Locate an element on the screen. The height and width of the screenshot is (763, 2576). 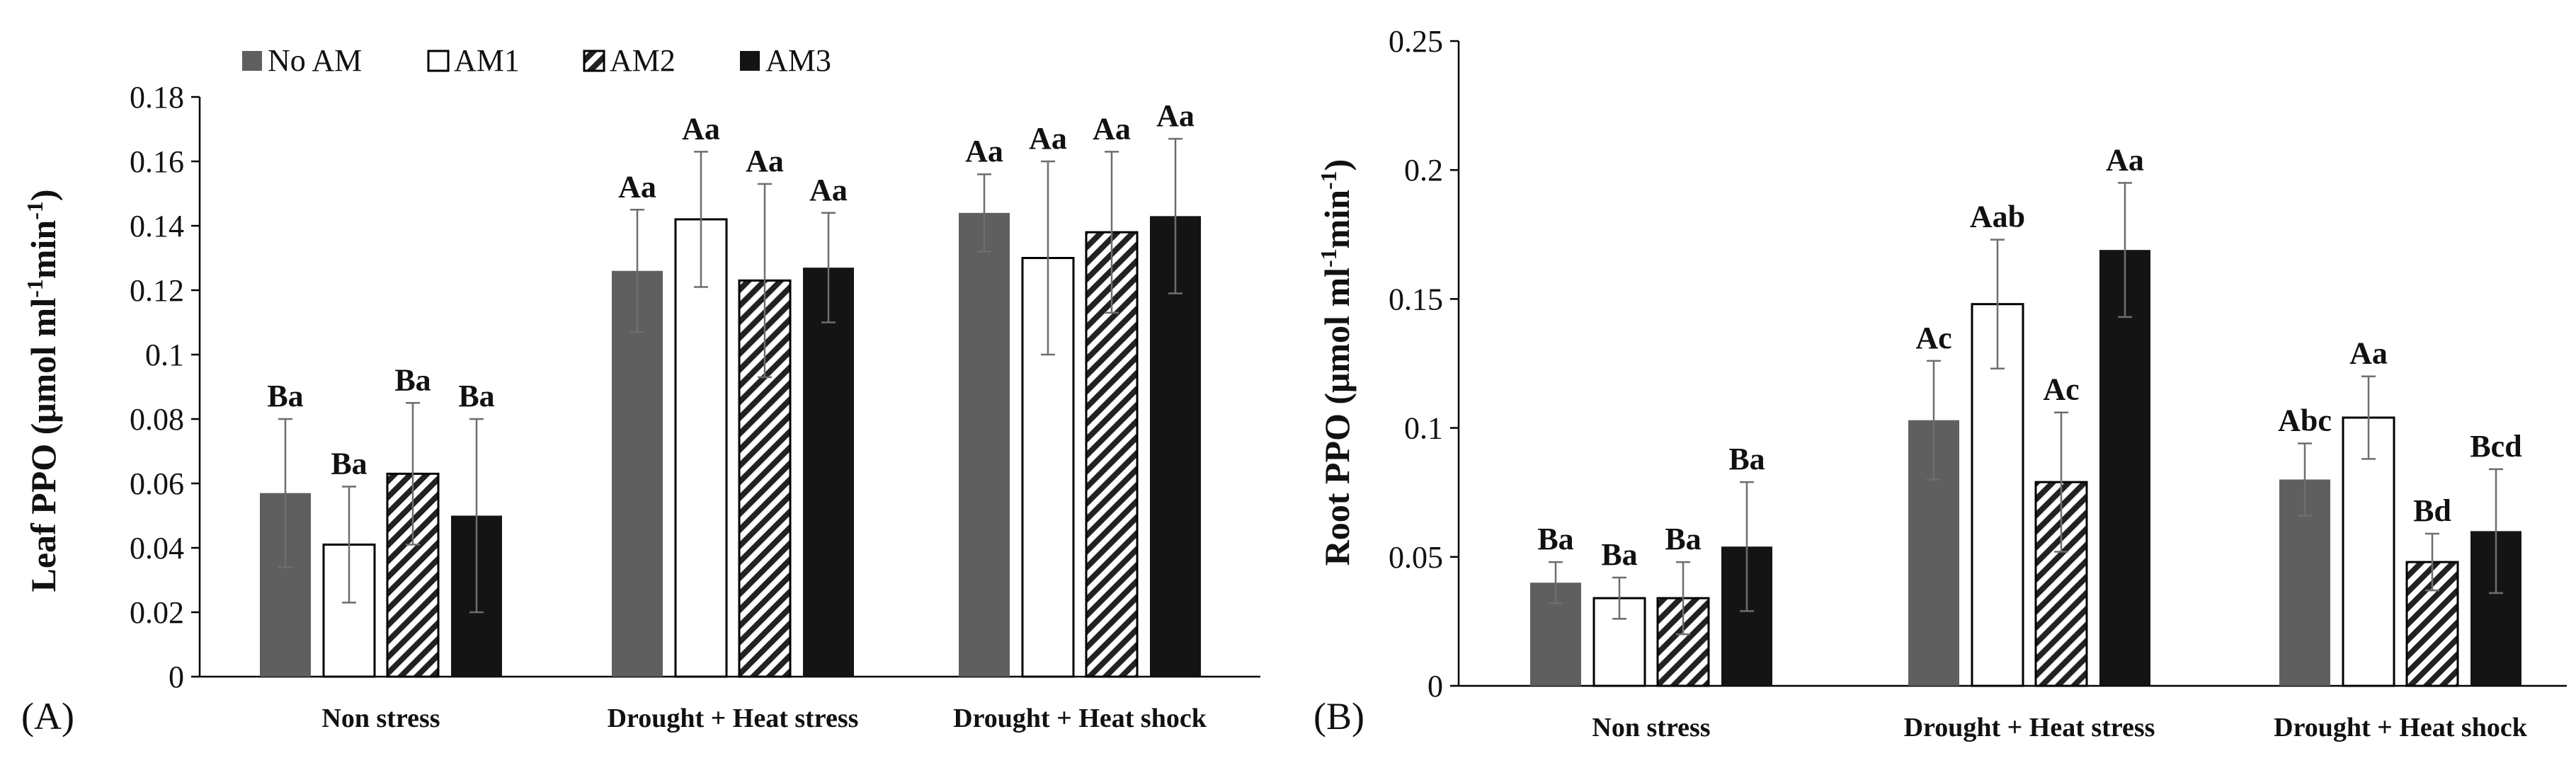
legend-swatch-am3 is located at coordinates (750, 61).